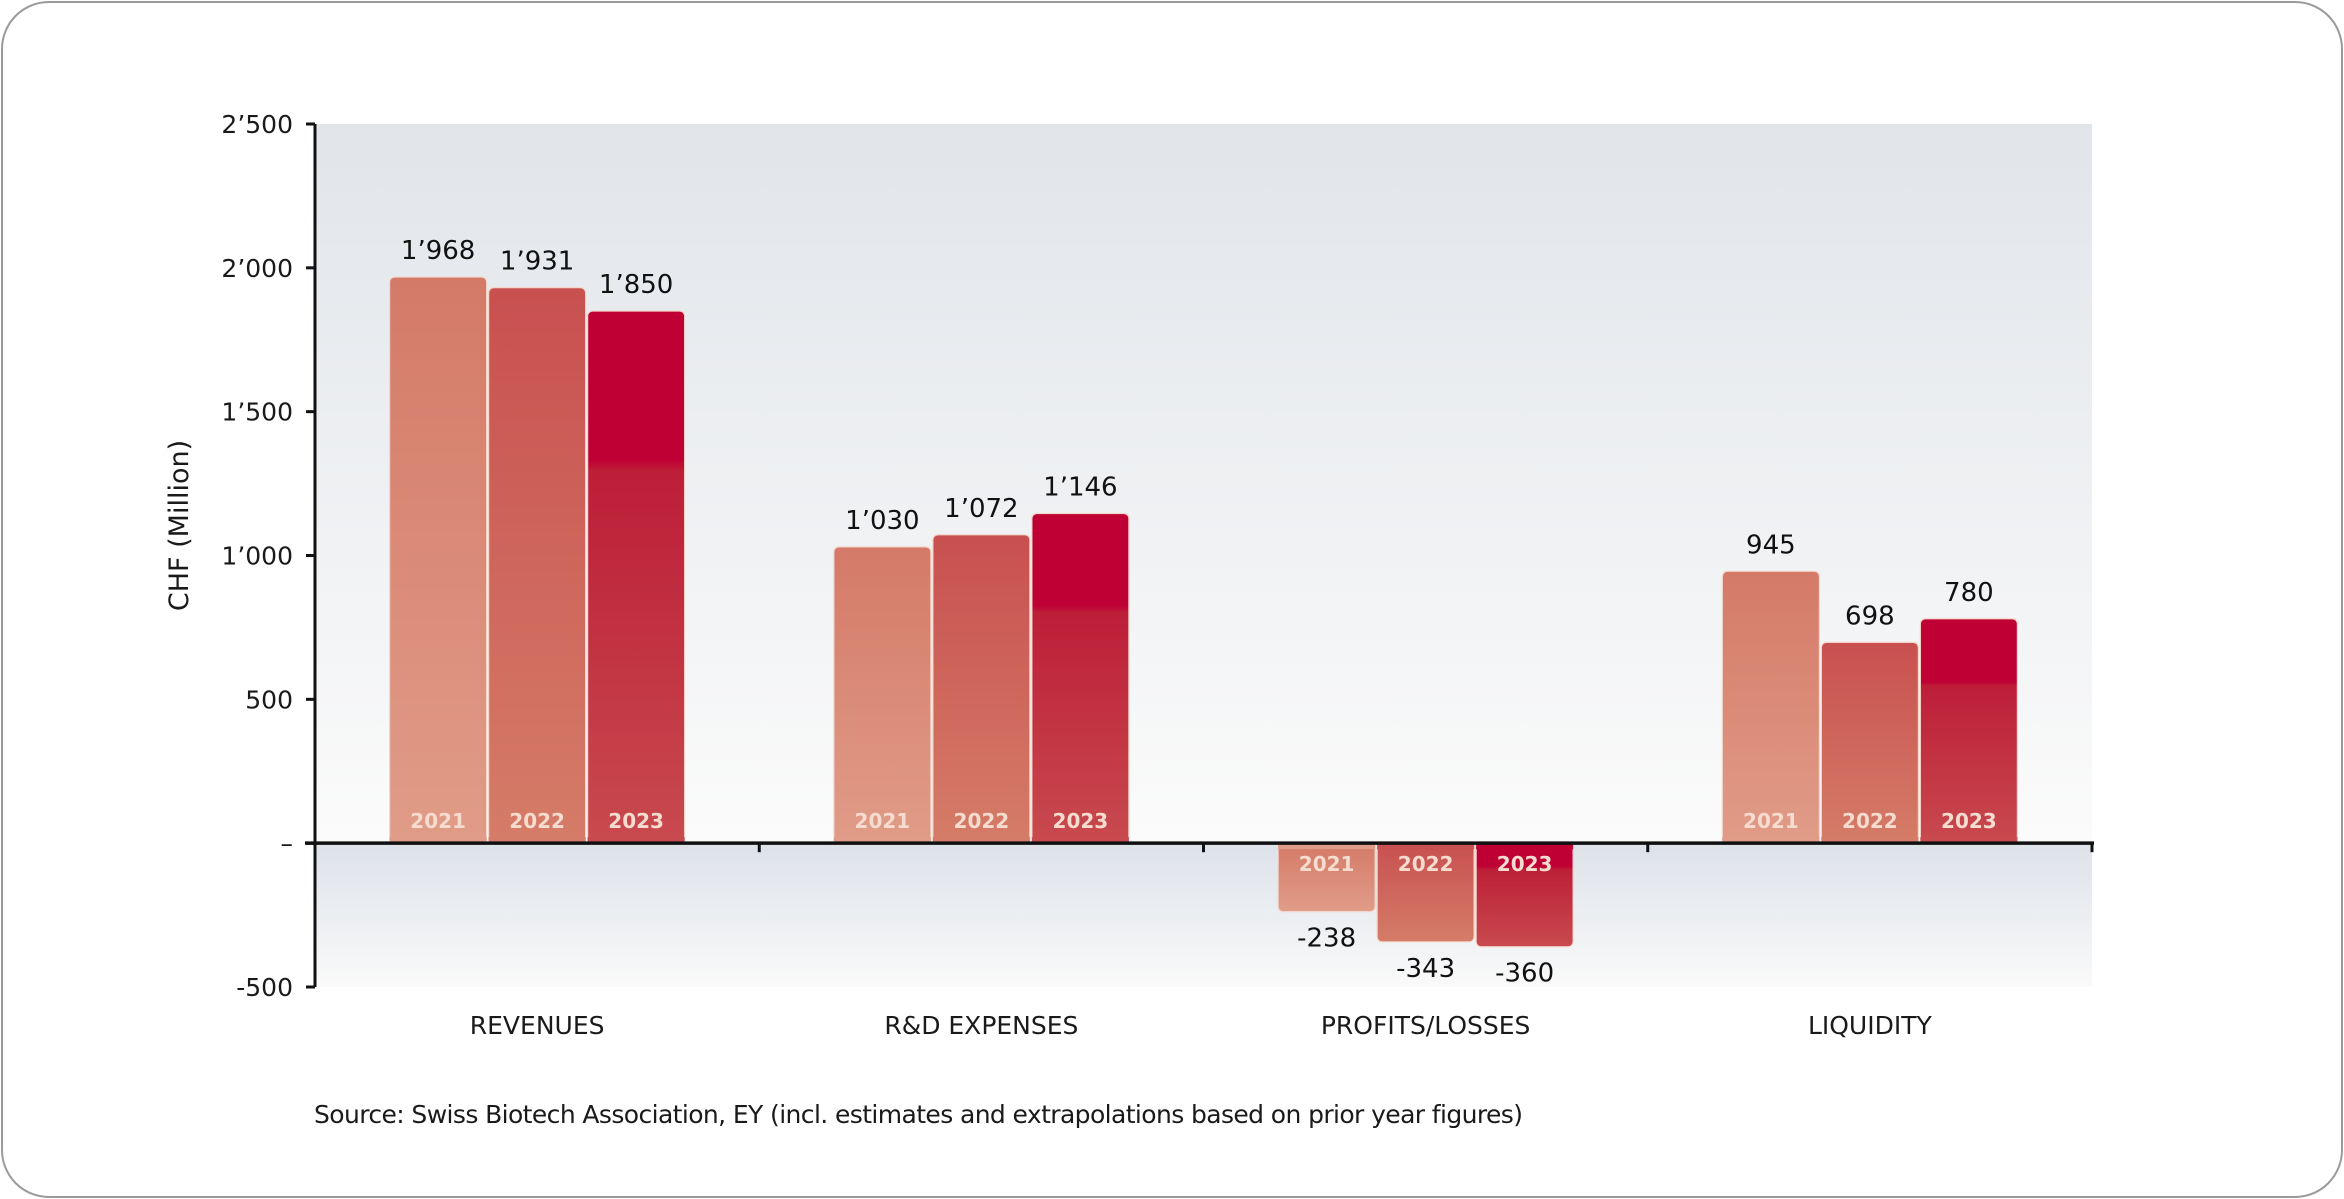  What do you see at coordinates (1326, 939) in the screenshot?
I see `data-label: -238` at bounding box center [1326, 939].